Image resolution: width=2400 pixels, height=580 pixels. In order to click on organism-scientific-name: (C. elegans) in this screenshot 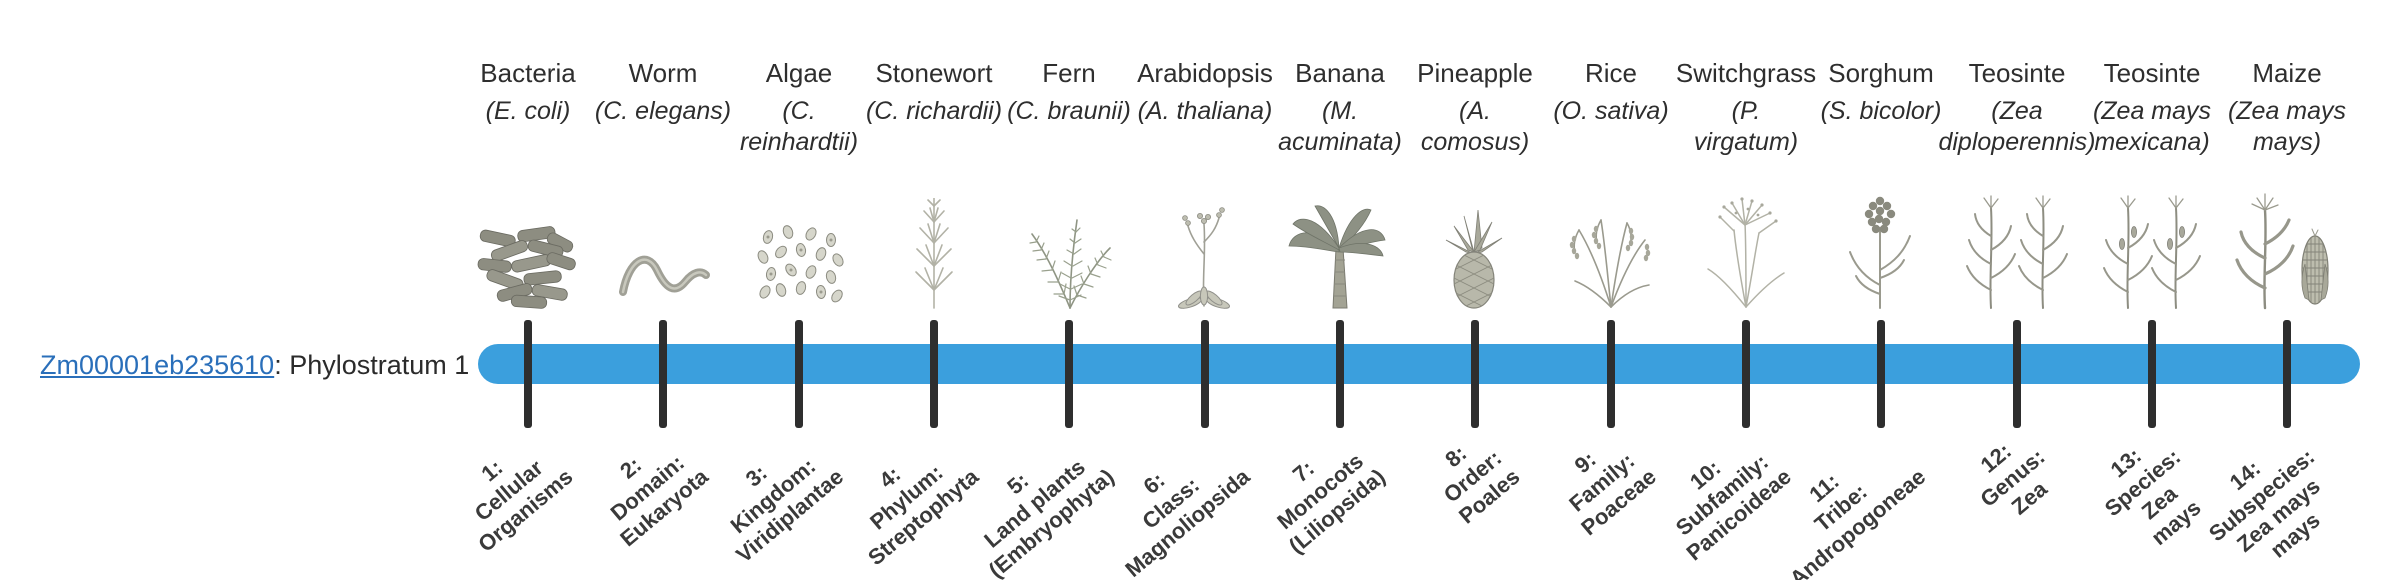, I will do `click(663, 111)`.